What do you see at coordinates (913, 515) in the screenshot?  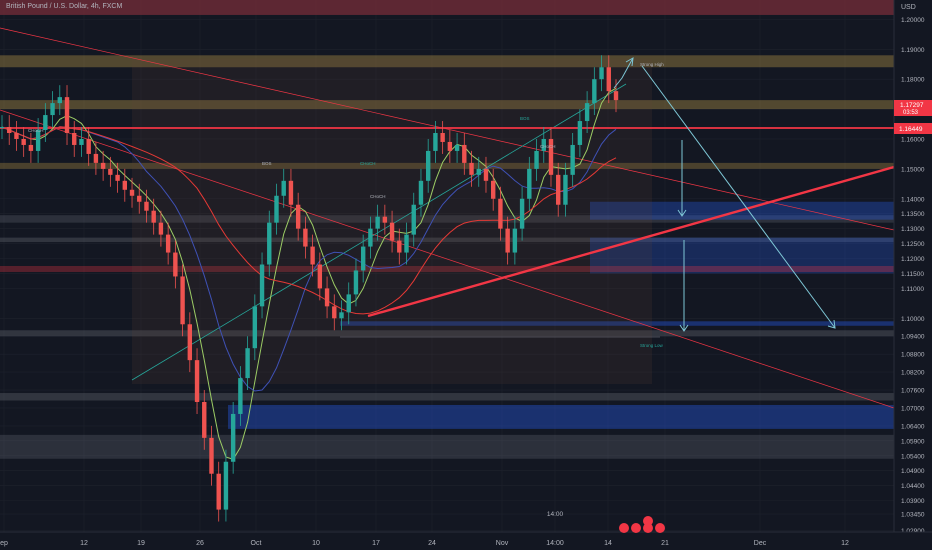 I see `price-tick-label: 1.03450` at bounding box center [913, 515].